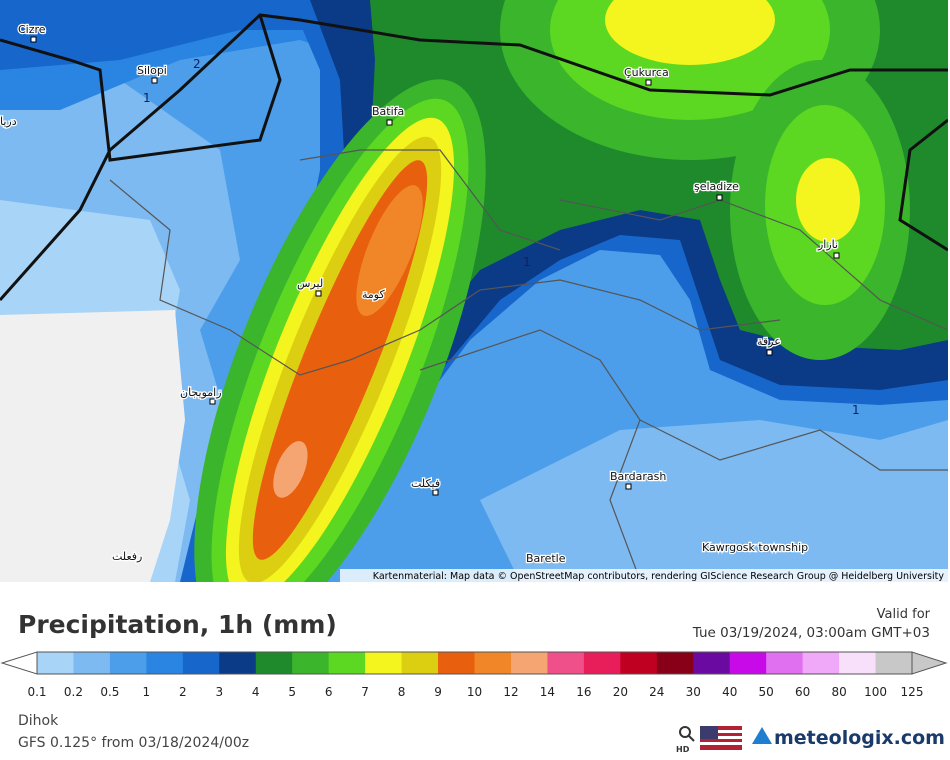  Describe the element at coordinates (127, 556) in the screenshot. I see `place-label: رفعلت` at that location.